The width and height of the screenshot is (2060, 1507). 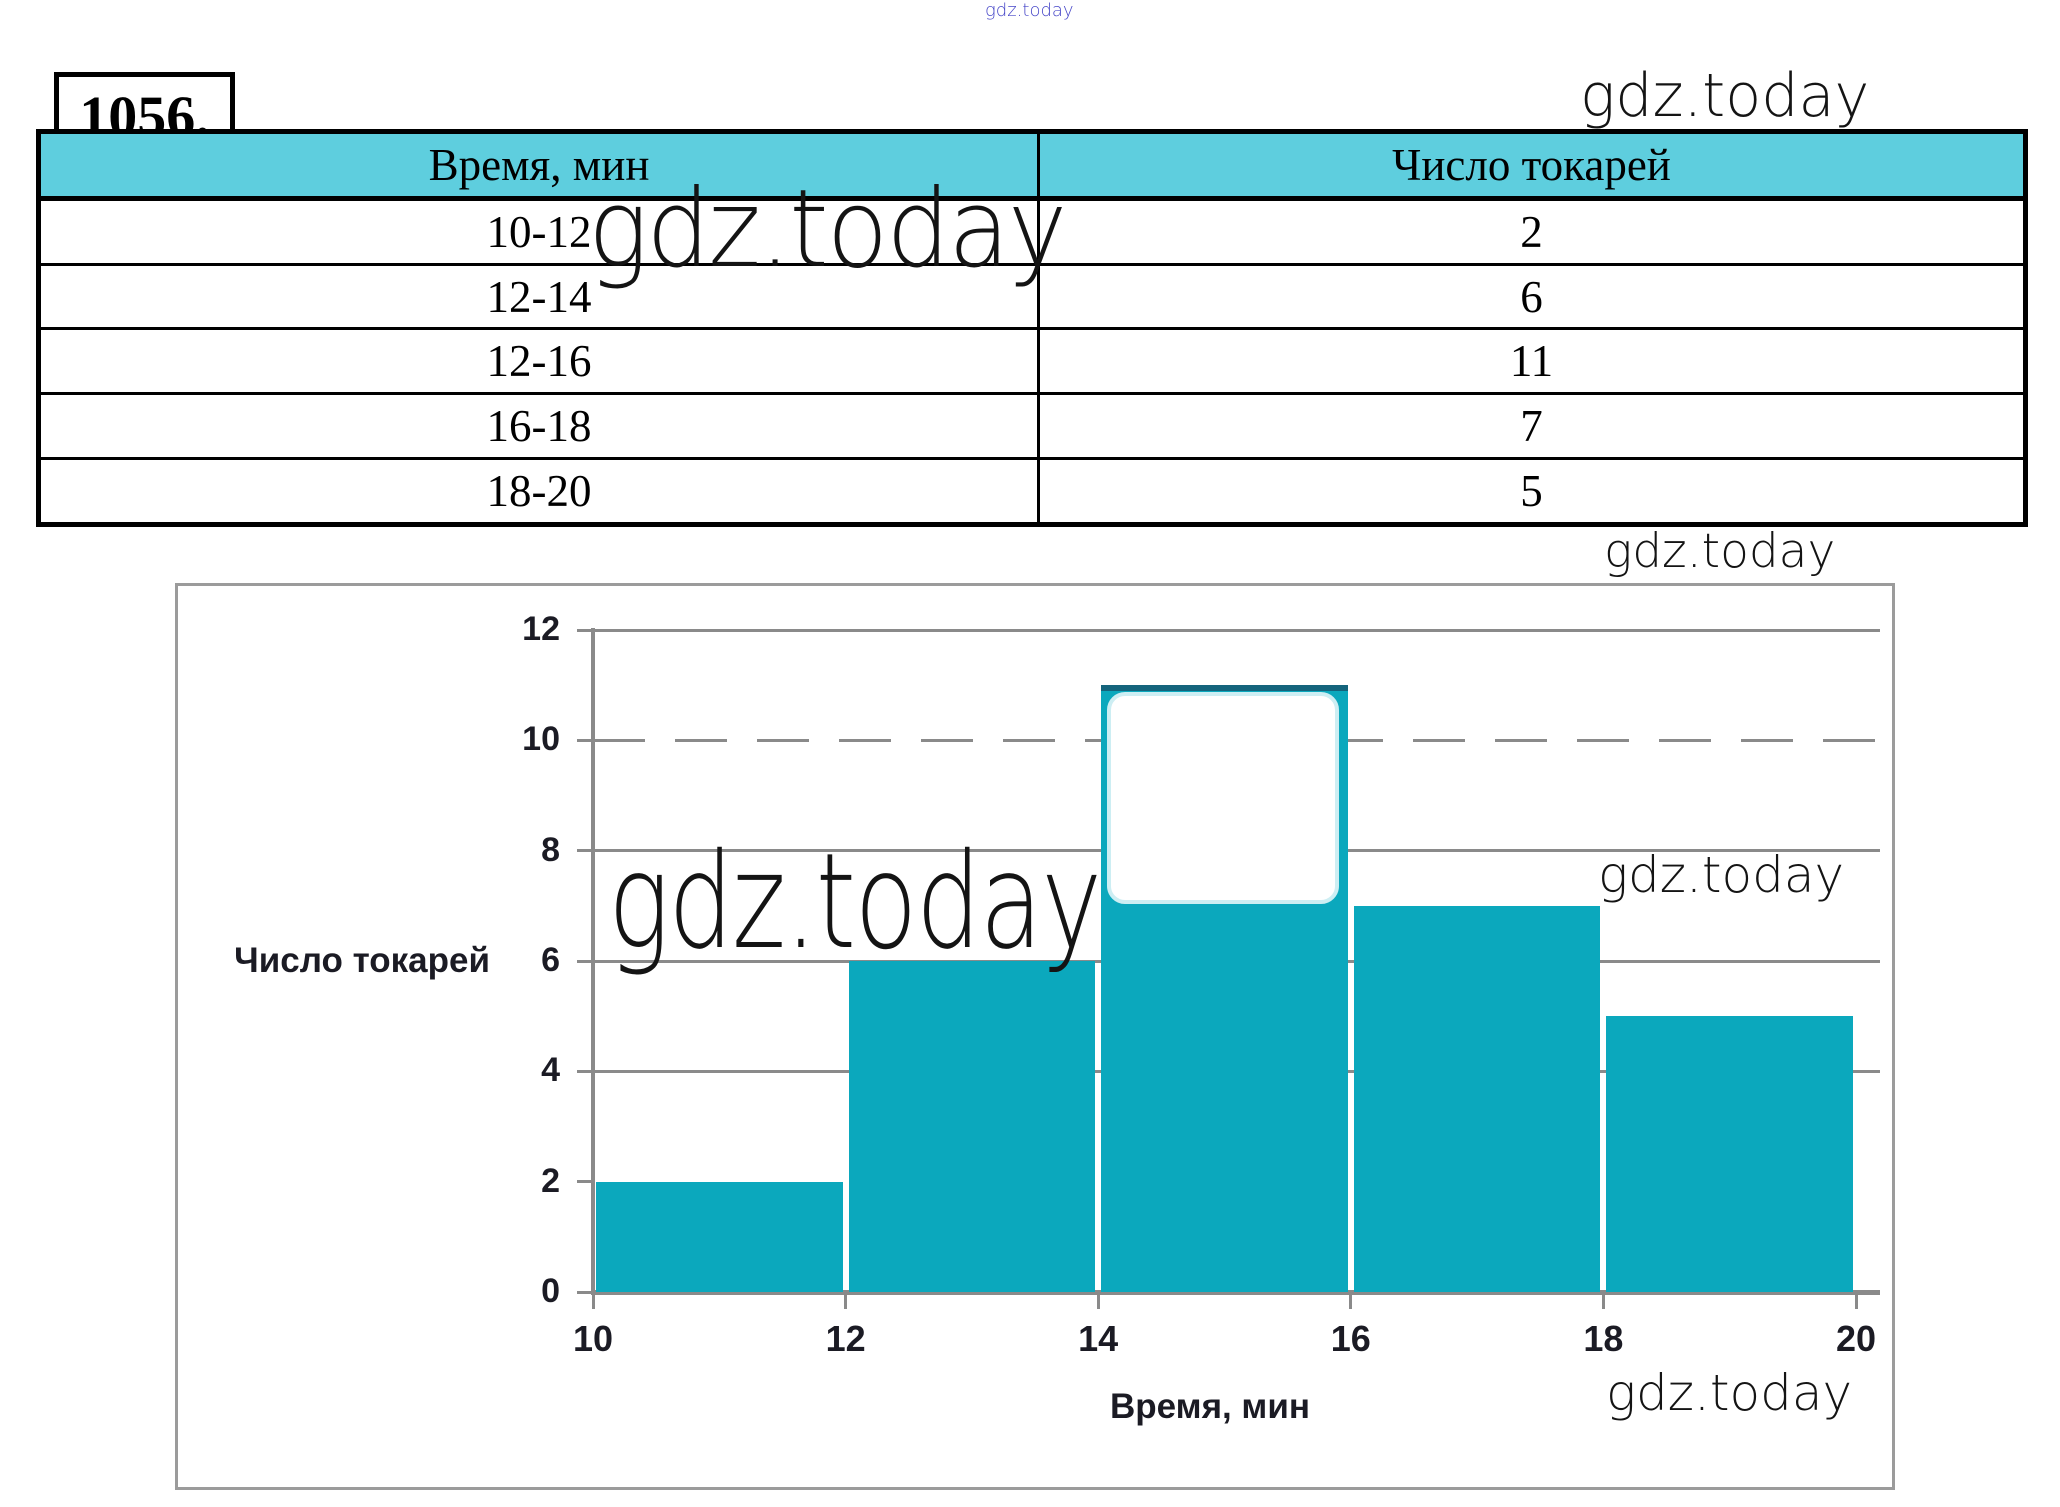 What do you see at coordinates (1720, 551) in the screenshot?
I see `watermark-below-table: gdz.today` at bounding box center [1720, 551].